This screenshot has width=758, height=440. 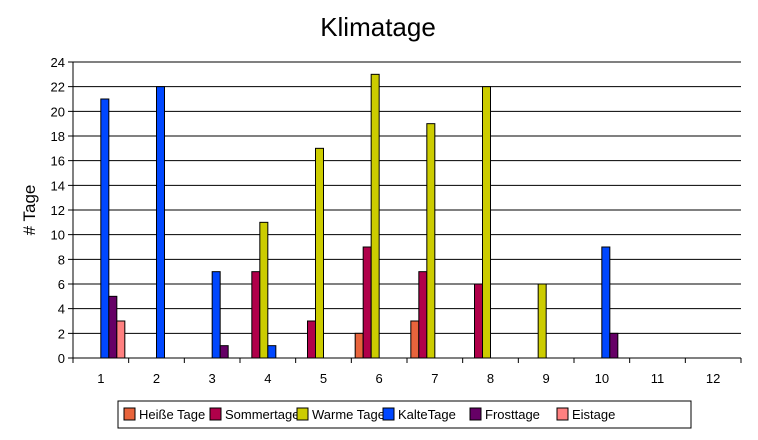 What do you see at coordinates (58, 136) in the screenshot?
I see `y-tick-label: 18` at bounding box center [58, 136].